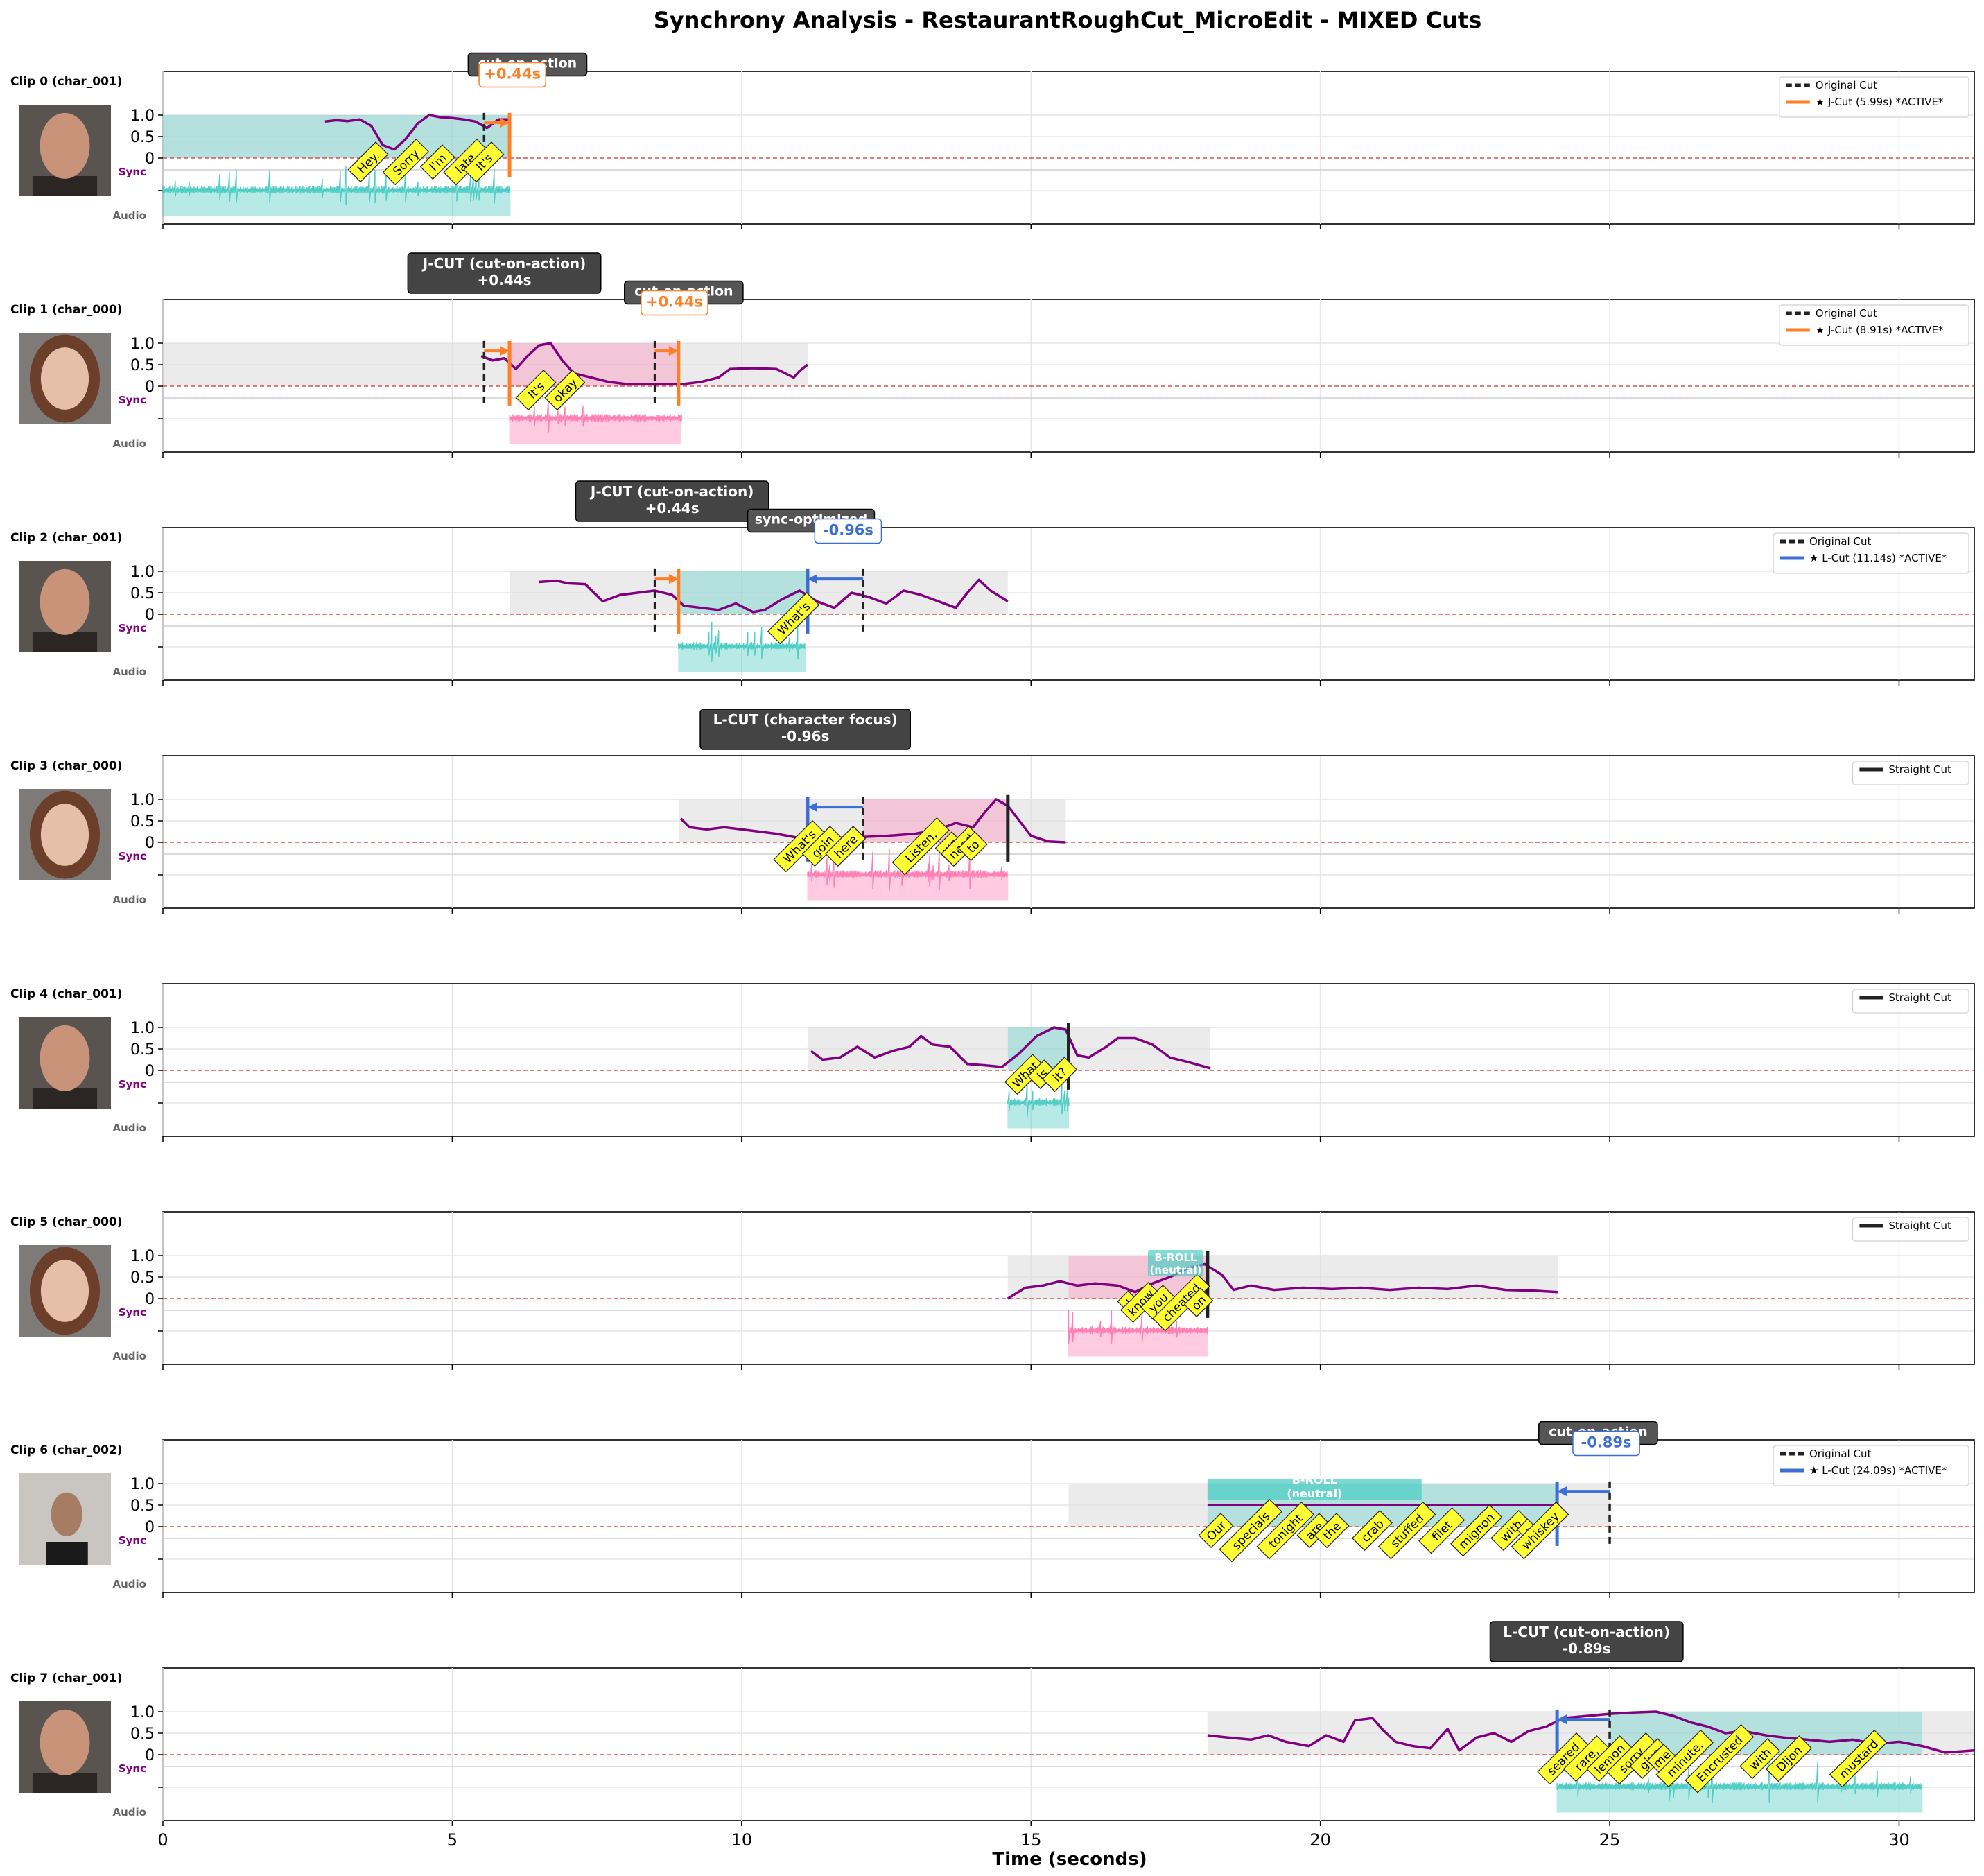 Image resolution: width=1984 pixels, height=1876 pixels. What do you see at coordinates (1031, 1840) in the screenshot?
I see `x-tick-label: 15` at bounding box center [1031, 1840].